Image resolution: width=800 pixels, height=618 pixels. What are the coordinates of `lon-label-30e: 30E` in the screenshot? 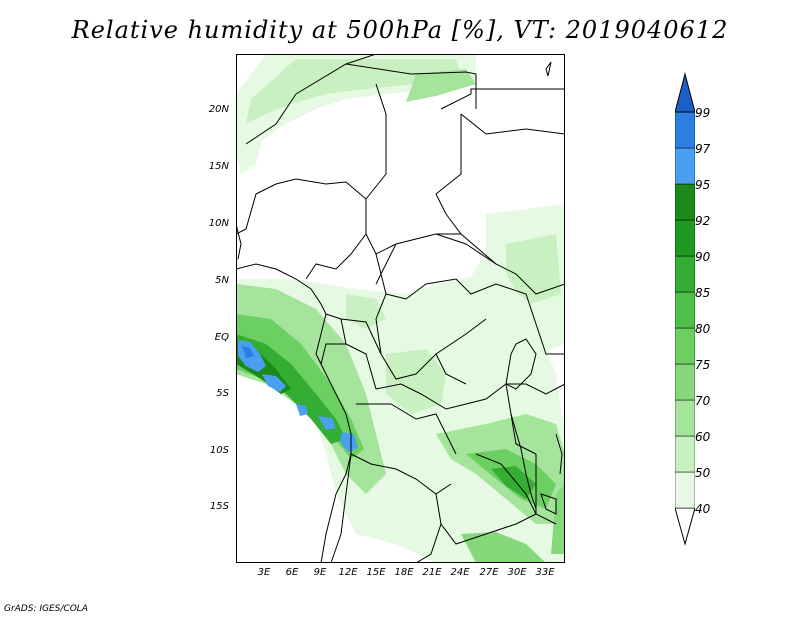 It's located at (517, 572).